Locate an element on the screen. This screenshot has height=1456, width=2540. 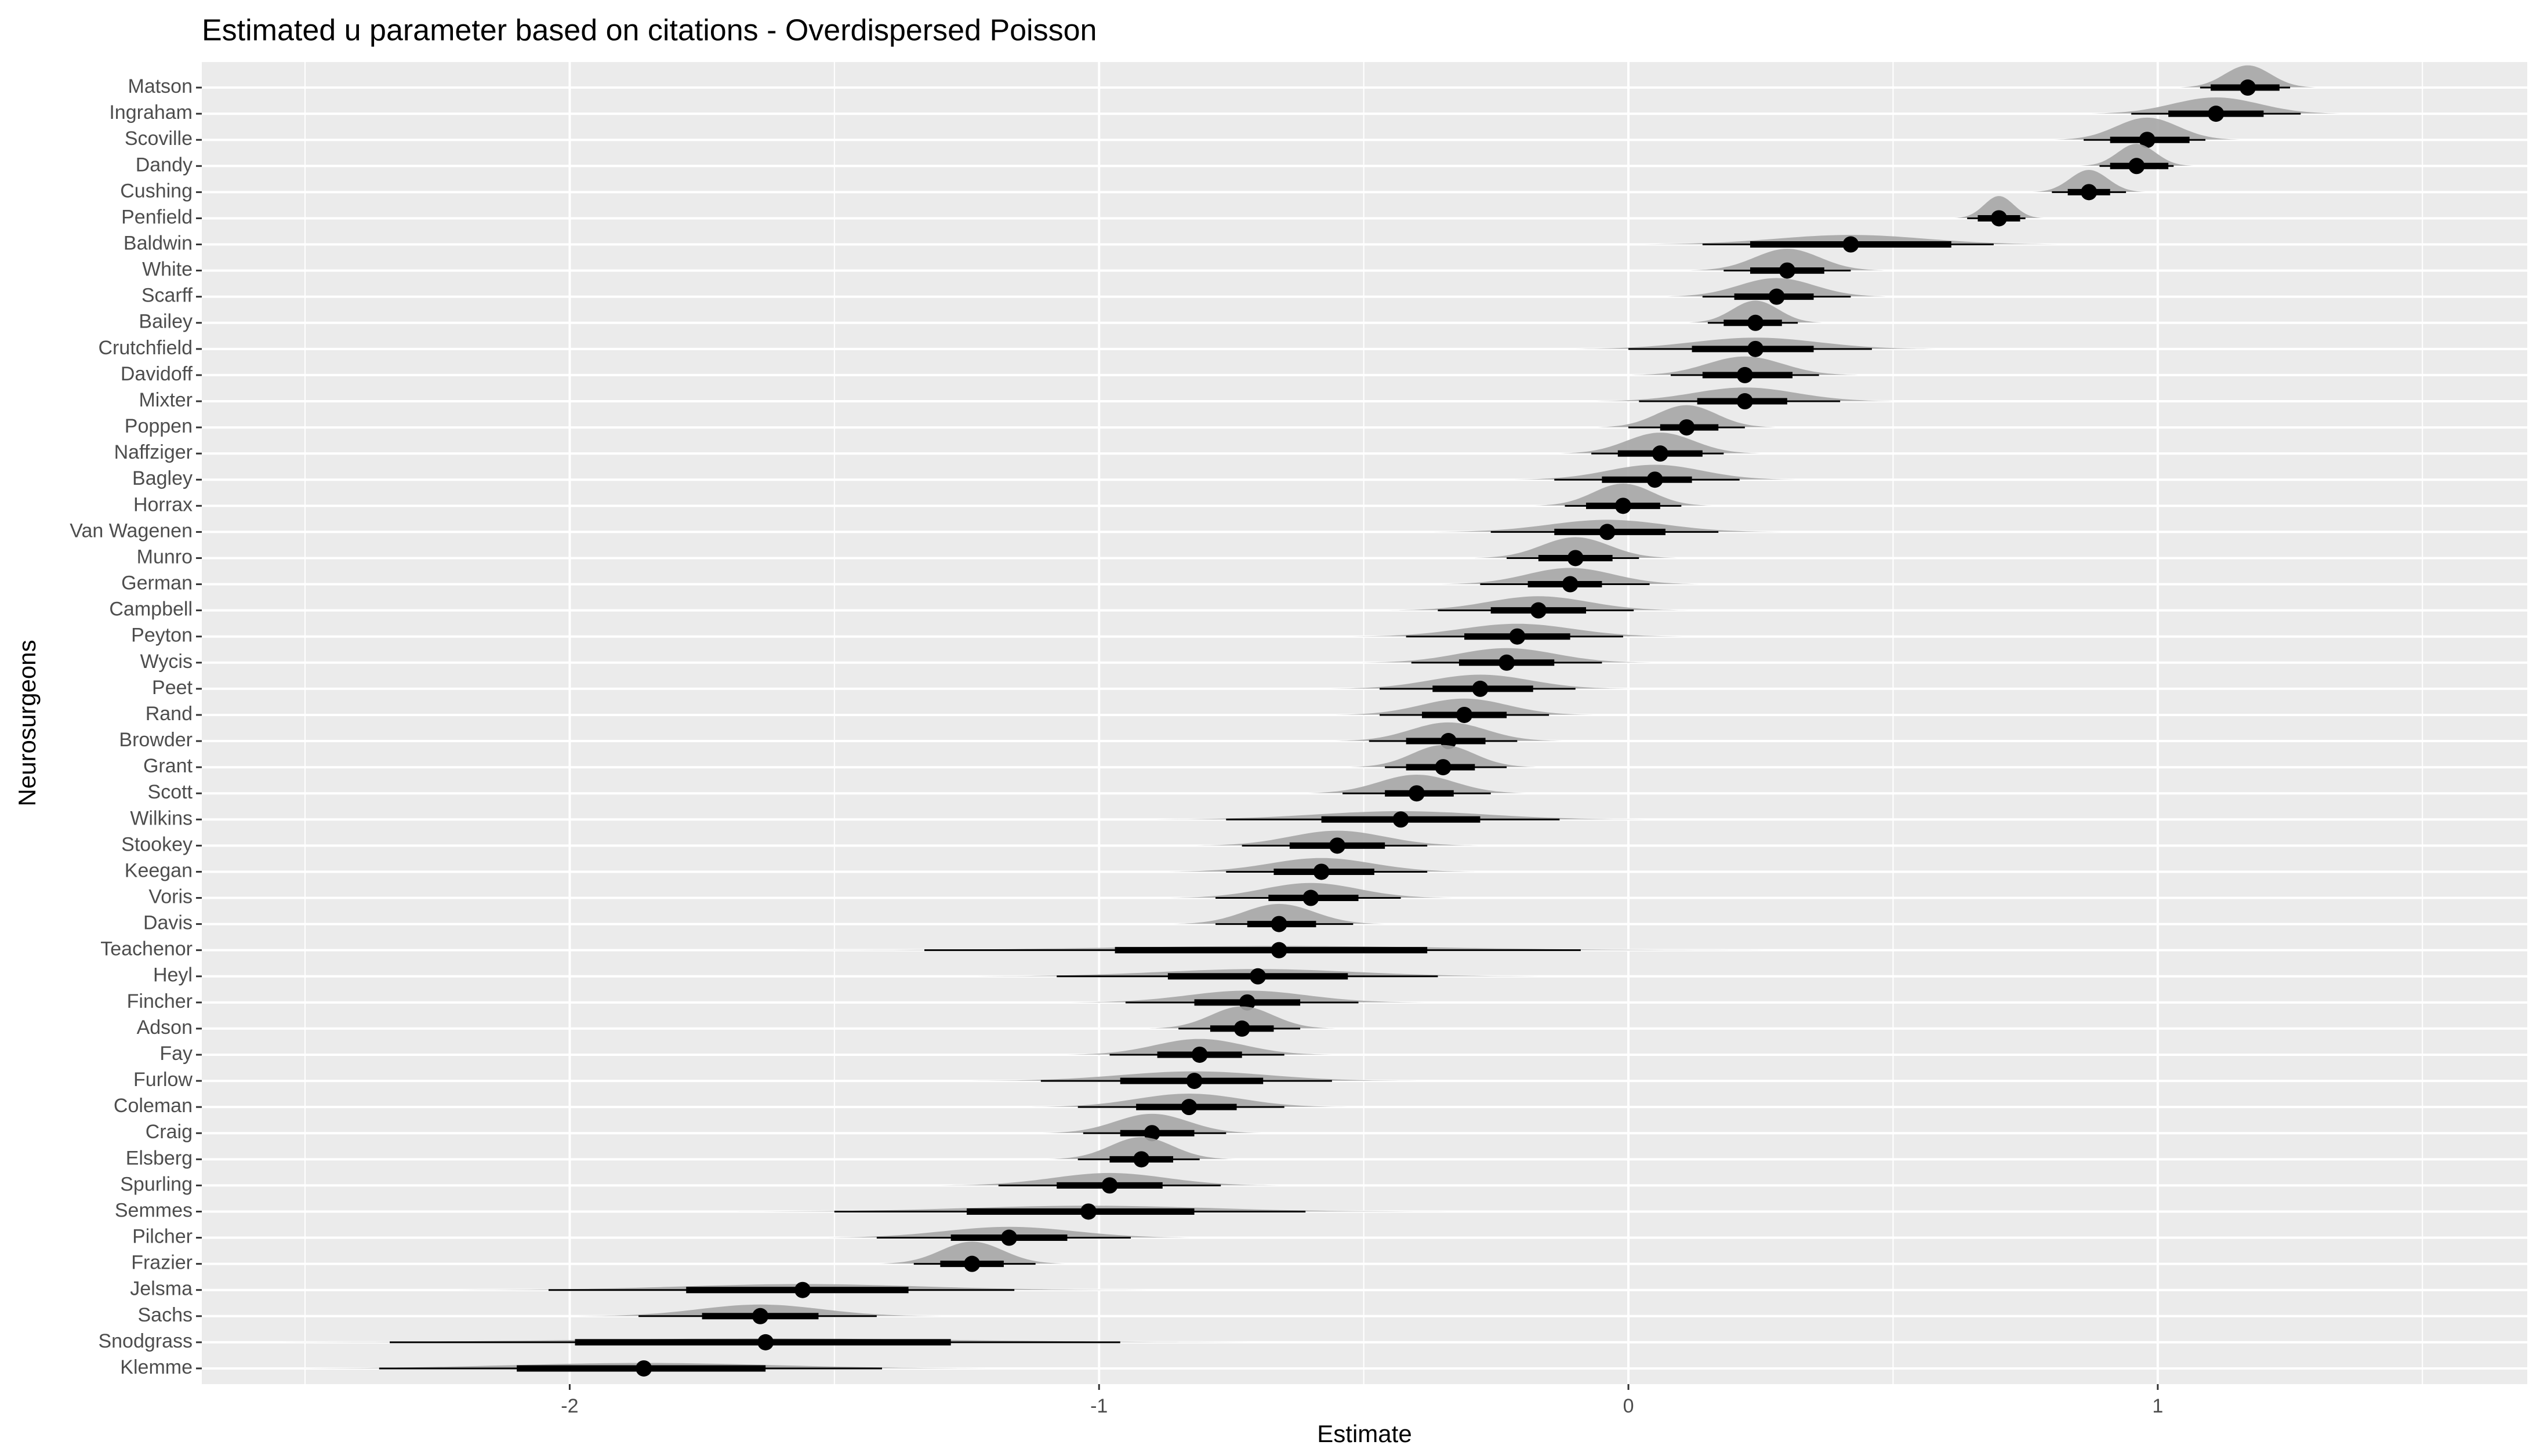
y-tick-label: Baldwin is located at coordinates (158, 244).